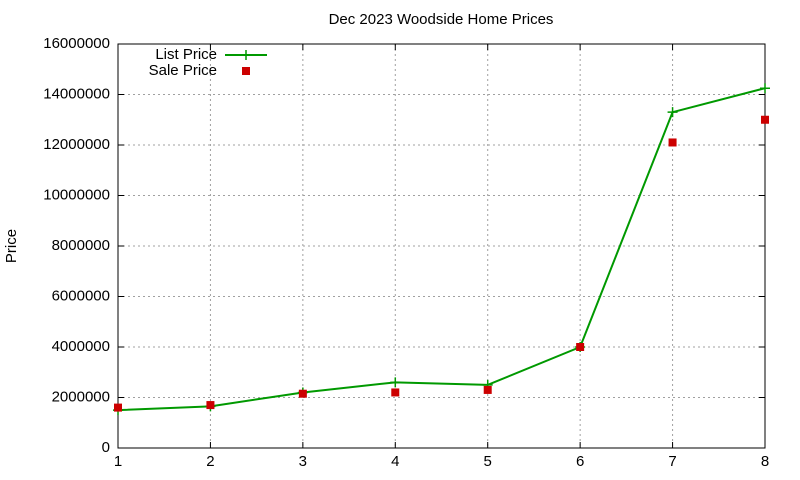  I want to click on y-tick-label: 8000000, so click(81, 245).